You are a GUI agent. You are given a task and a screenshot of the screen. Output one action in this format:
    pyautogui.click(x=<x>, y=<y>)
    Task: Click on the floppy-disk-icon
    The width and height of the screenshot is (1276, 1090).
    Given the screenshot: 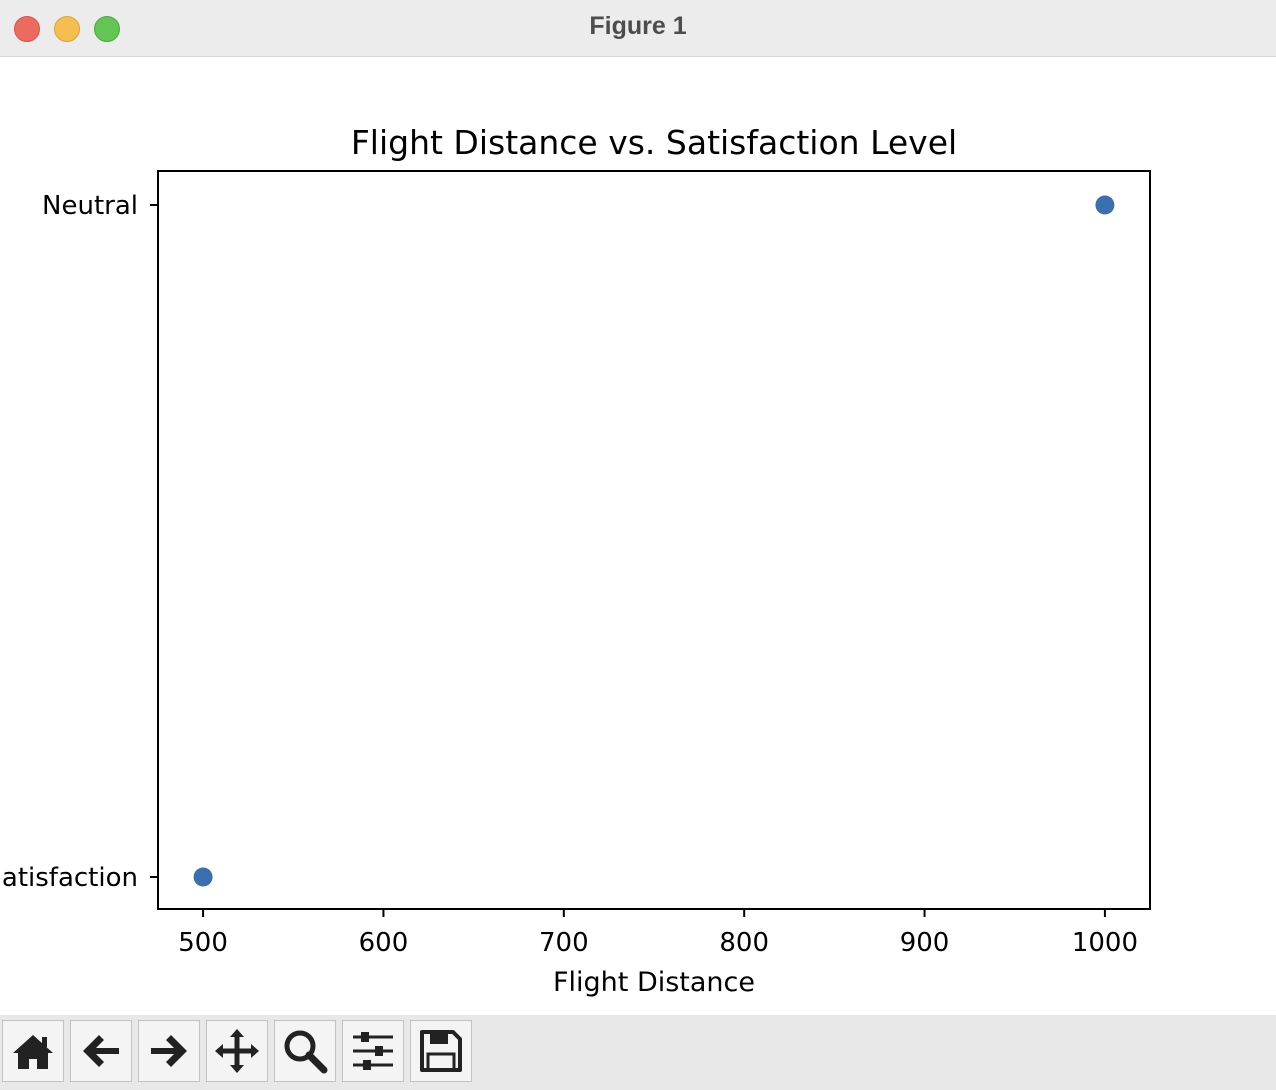 What is the action you would take?
    pyautogui.click(x=441, y=1051)
    